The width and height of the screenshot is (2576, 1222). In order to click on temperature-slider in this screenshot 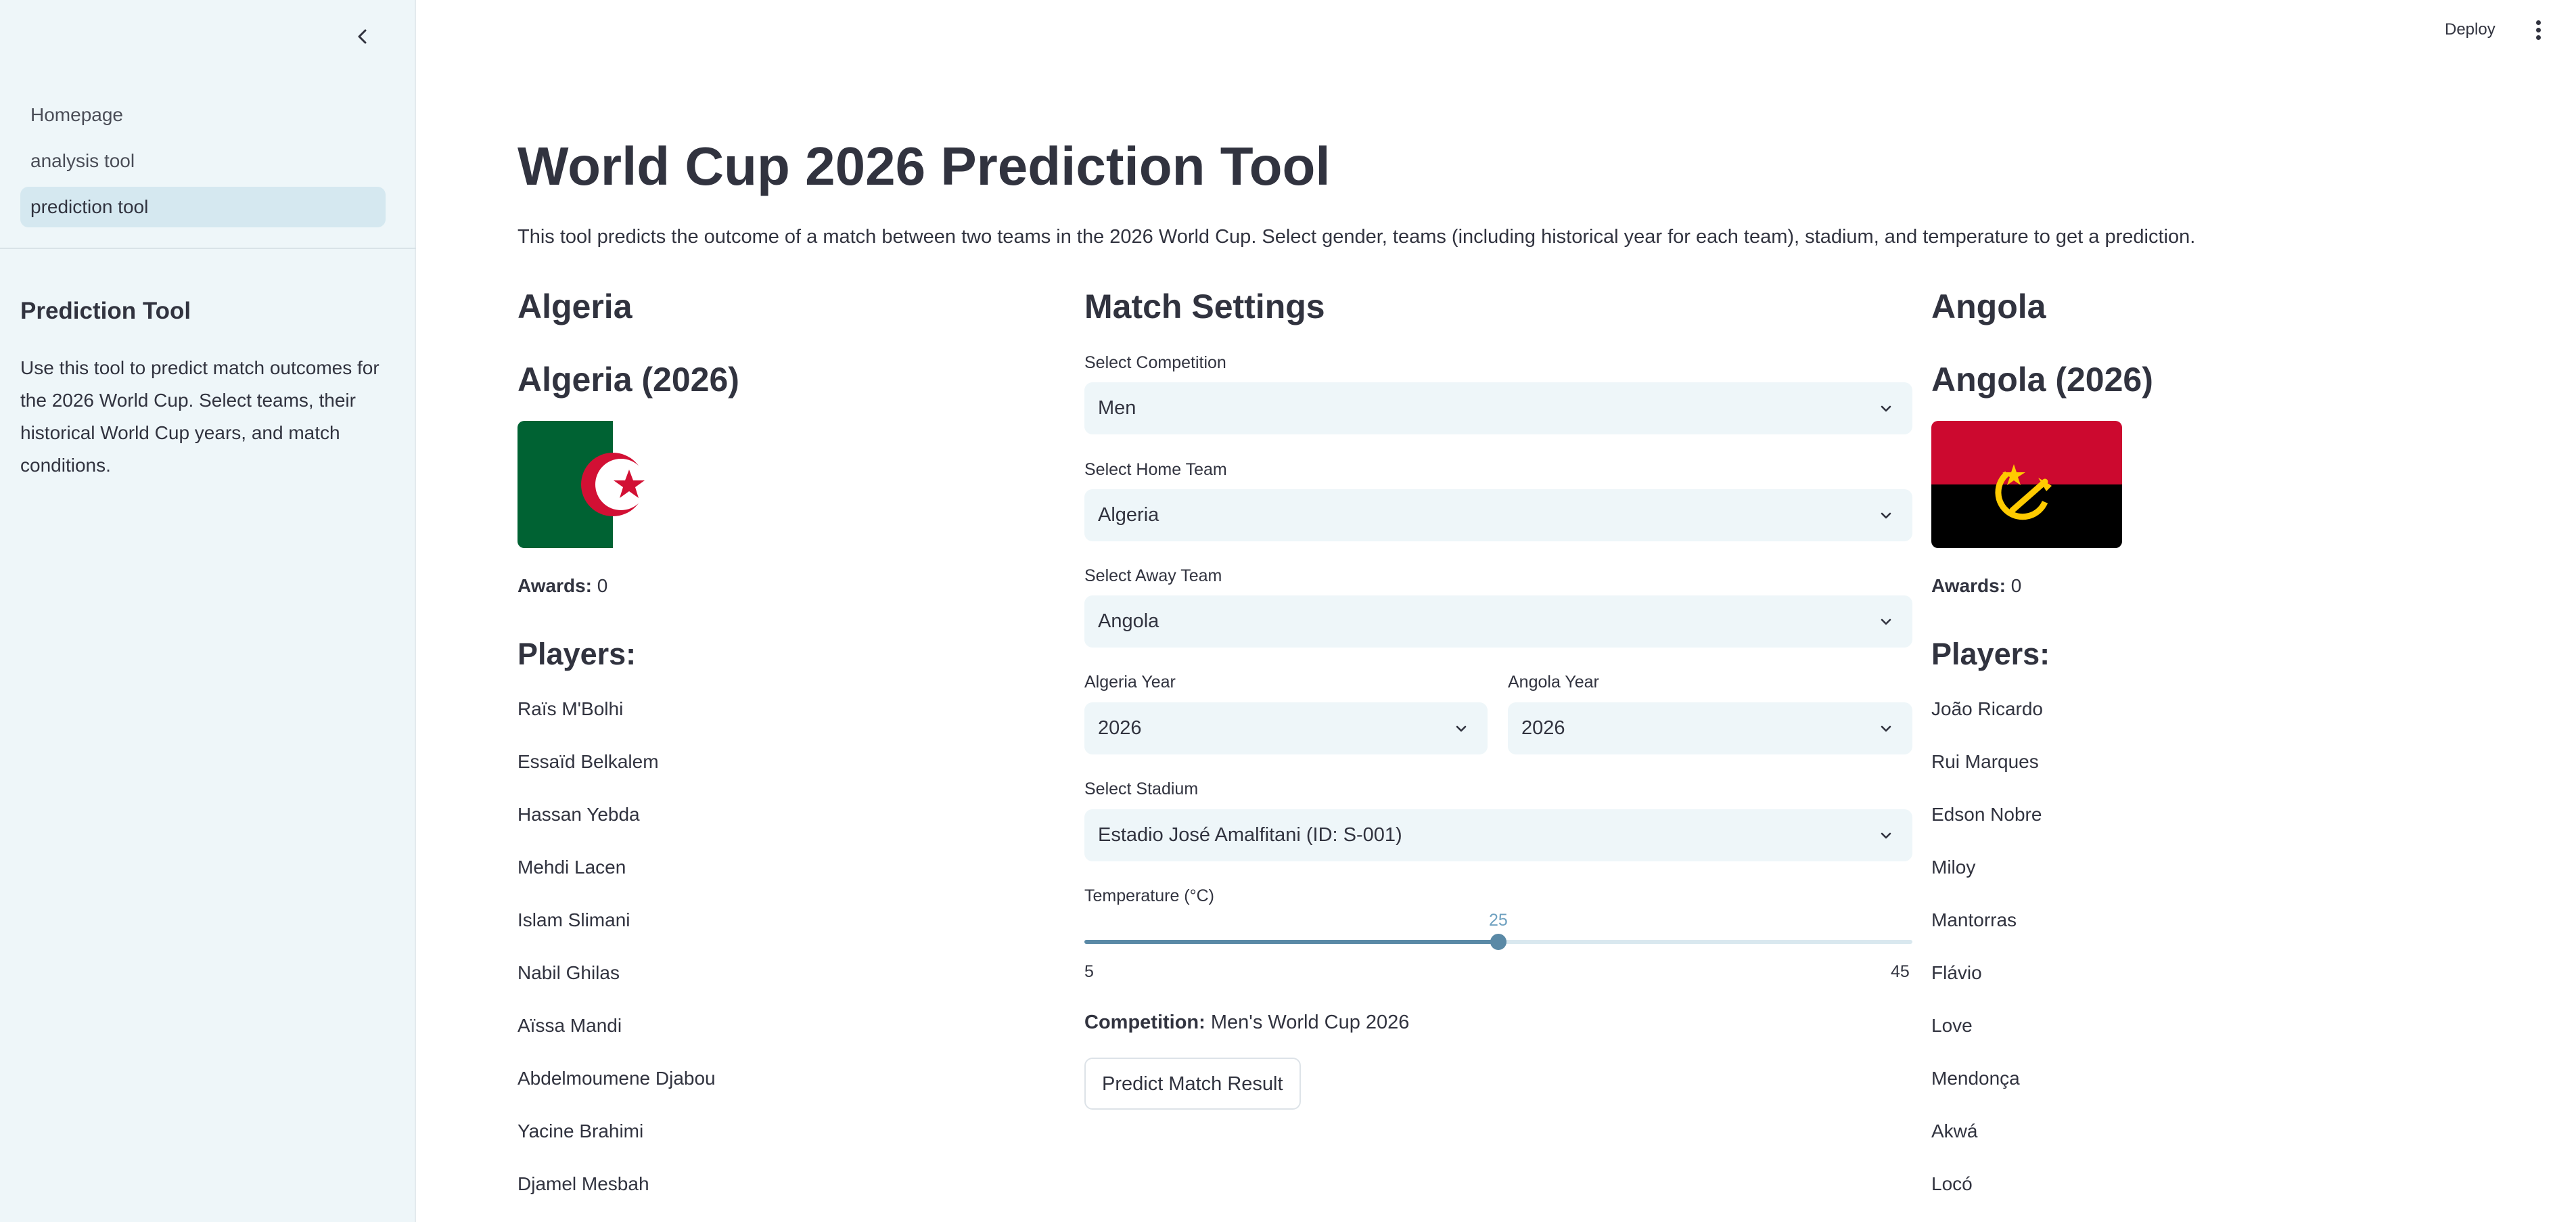, I will do `click(1498, 942)`.